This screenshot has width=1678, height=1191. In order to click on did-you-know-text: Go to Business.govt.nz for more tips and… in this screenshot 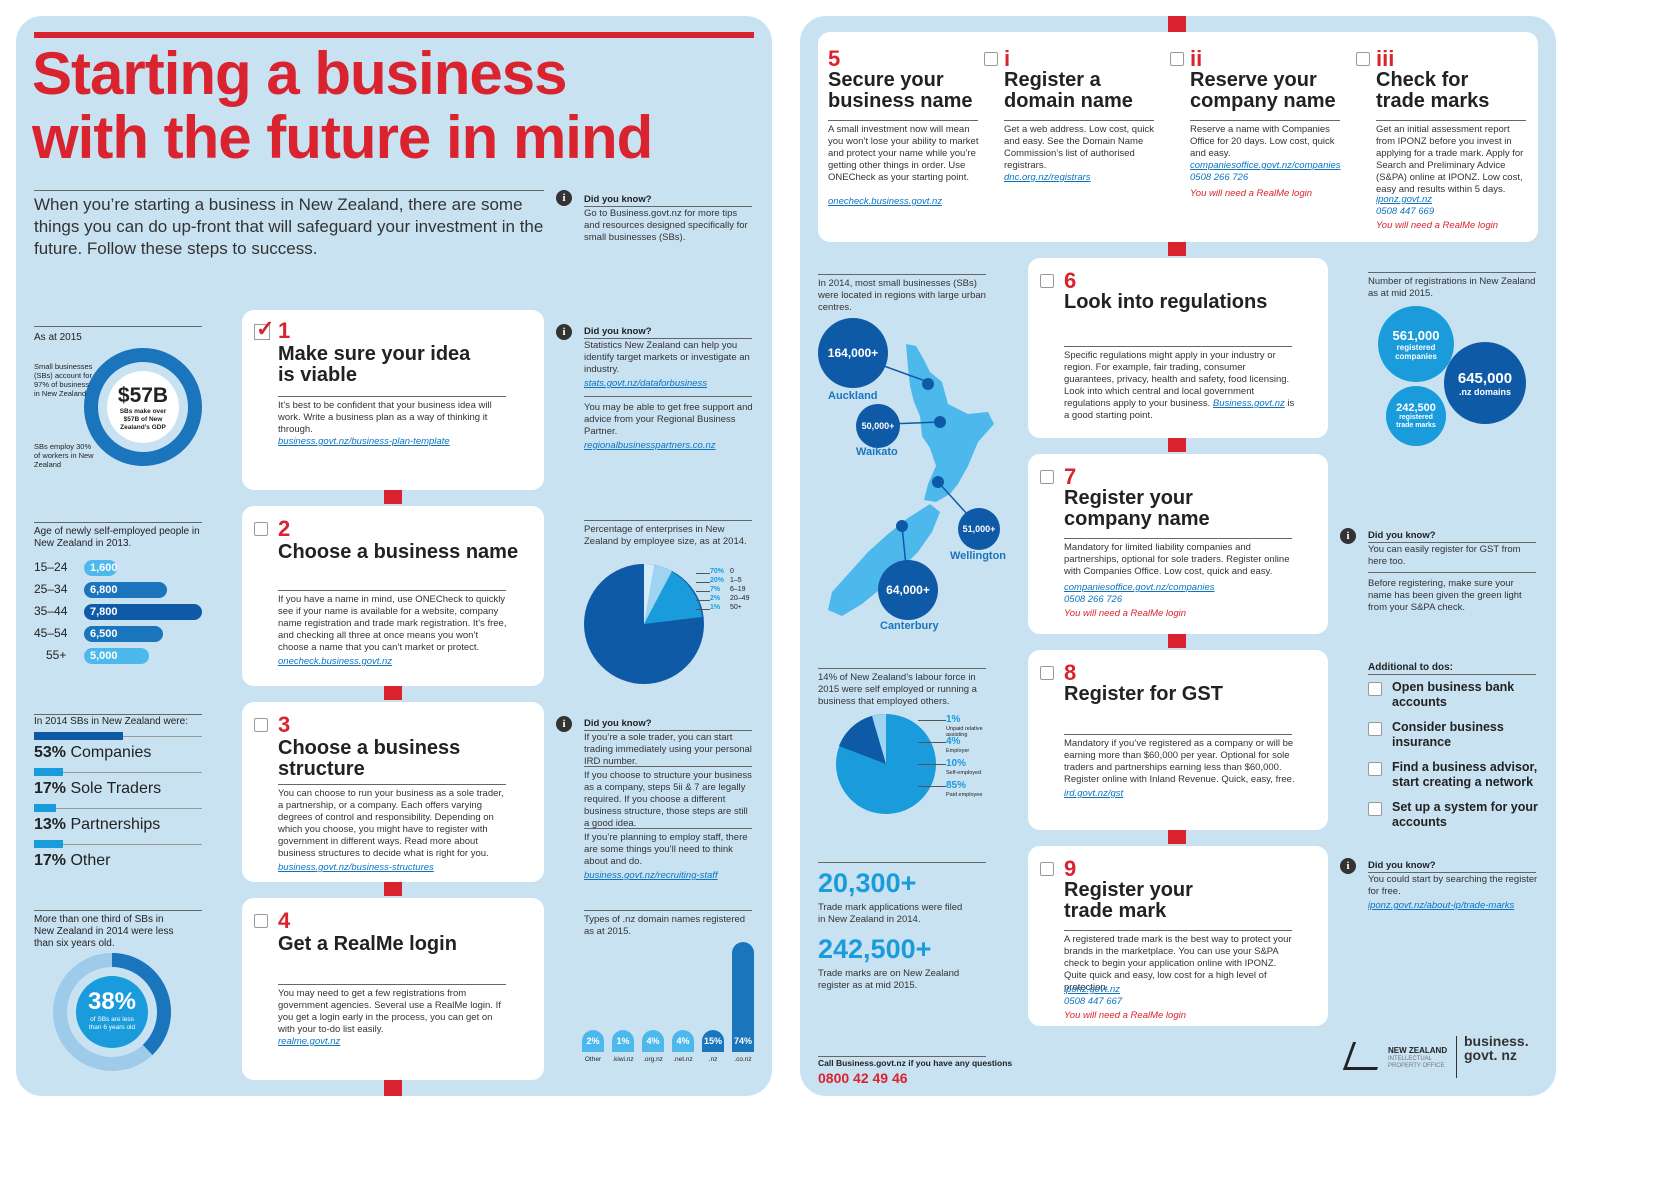, I will do `click(666, 225)`.